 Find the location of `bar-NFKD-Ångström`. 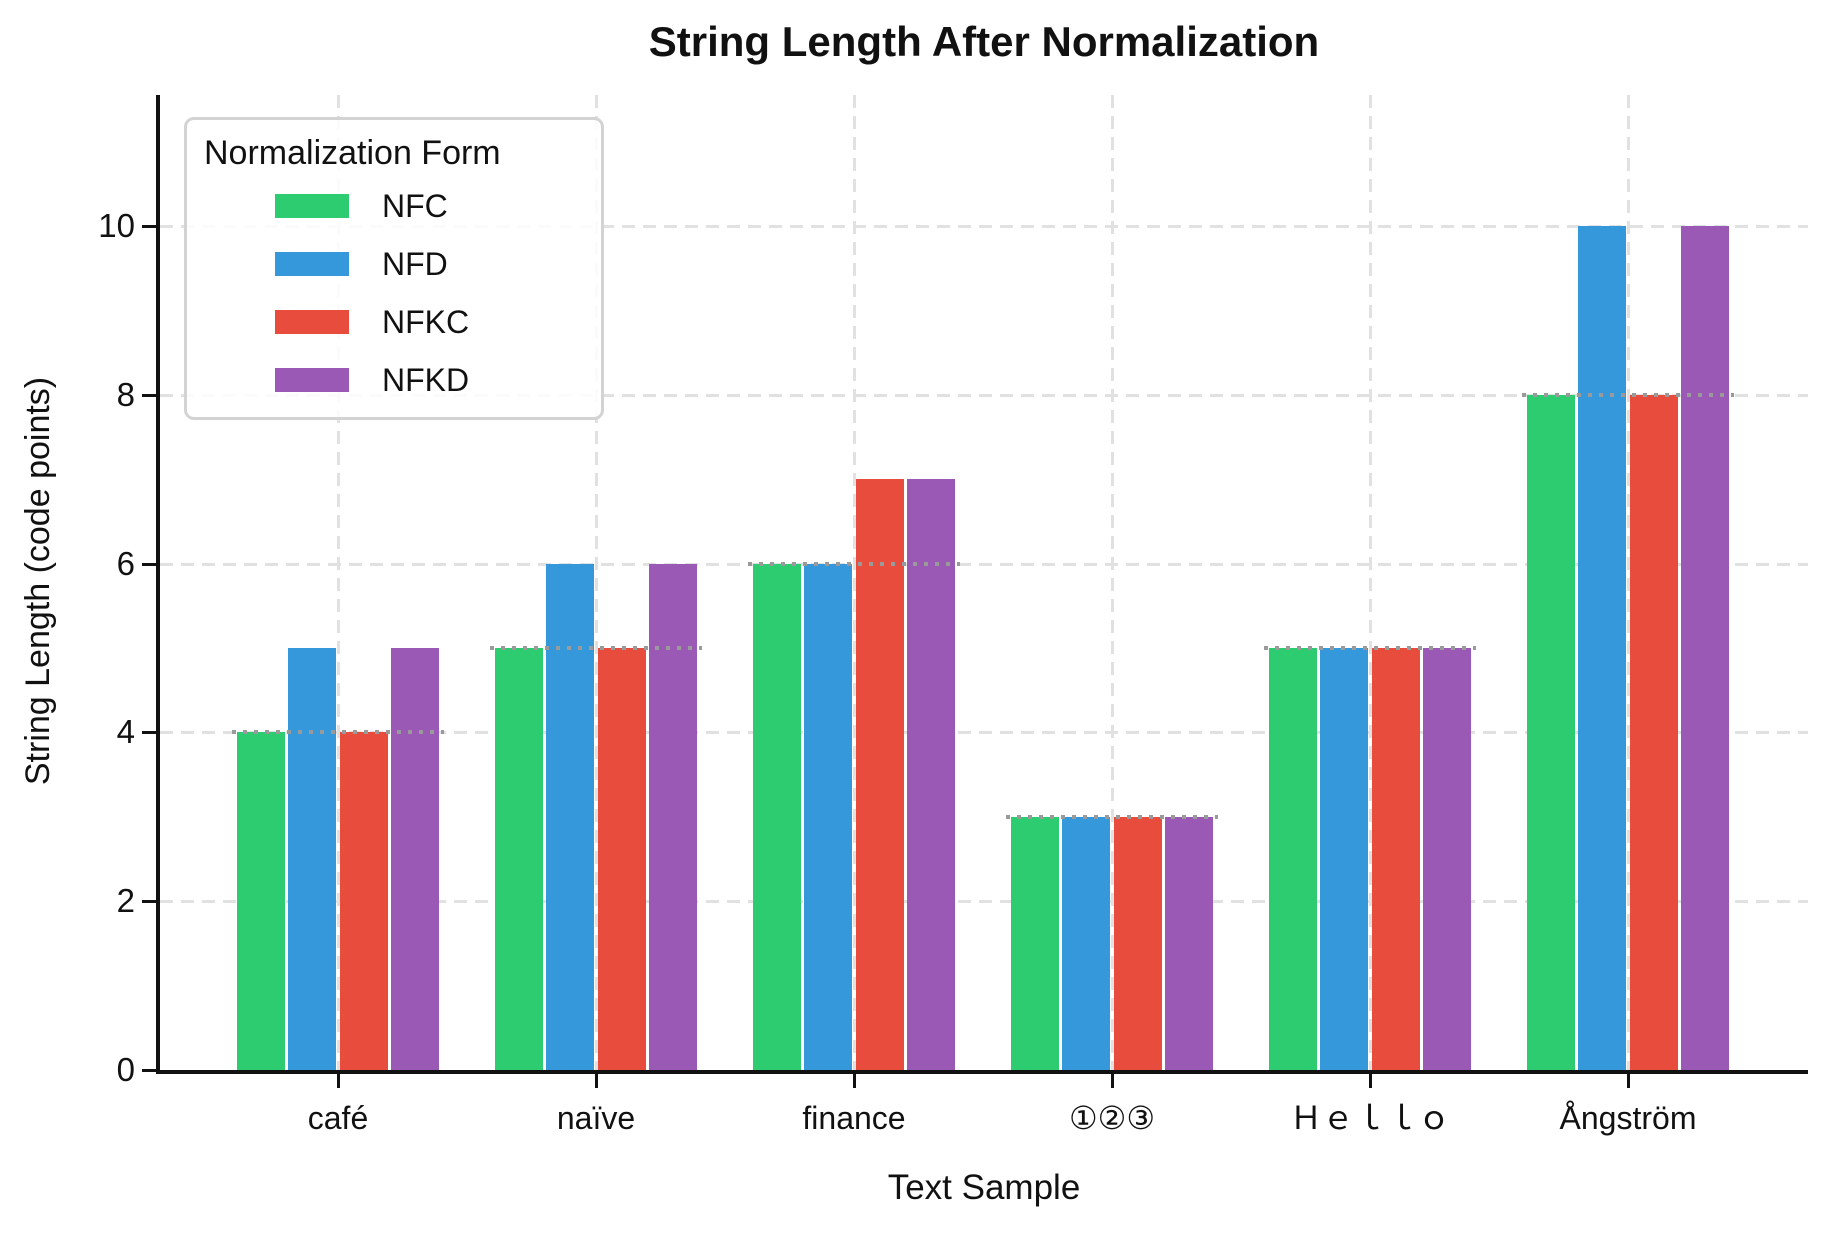

bar-NFKD-Ångström is located at coordinates (1705, 648).